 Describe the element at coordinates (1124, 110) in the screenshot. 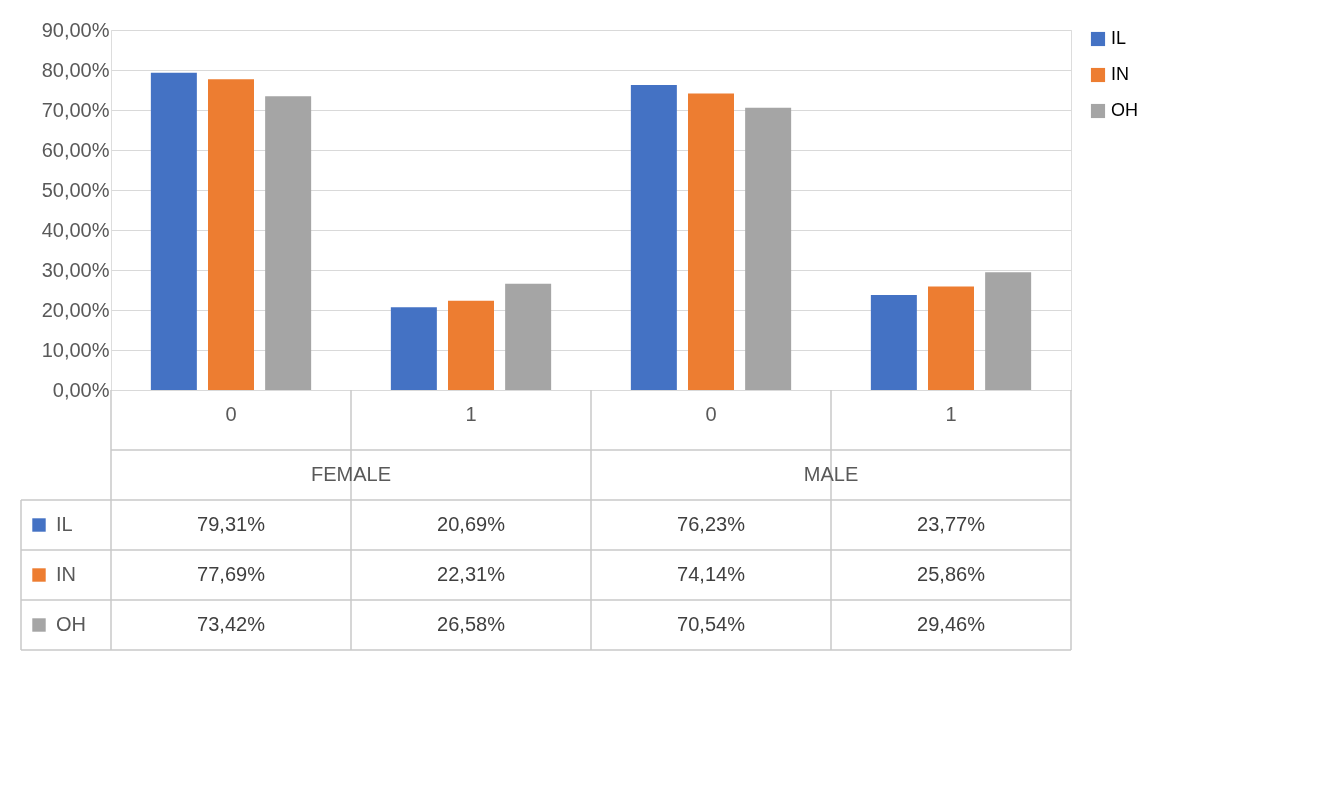

I see `legend-label: OH` at that location.